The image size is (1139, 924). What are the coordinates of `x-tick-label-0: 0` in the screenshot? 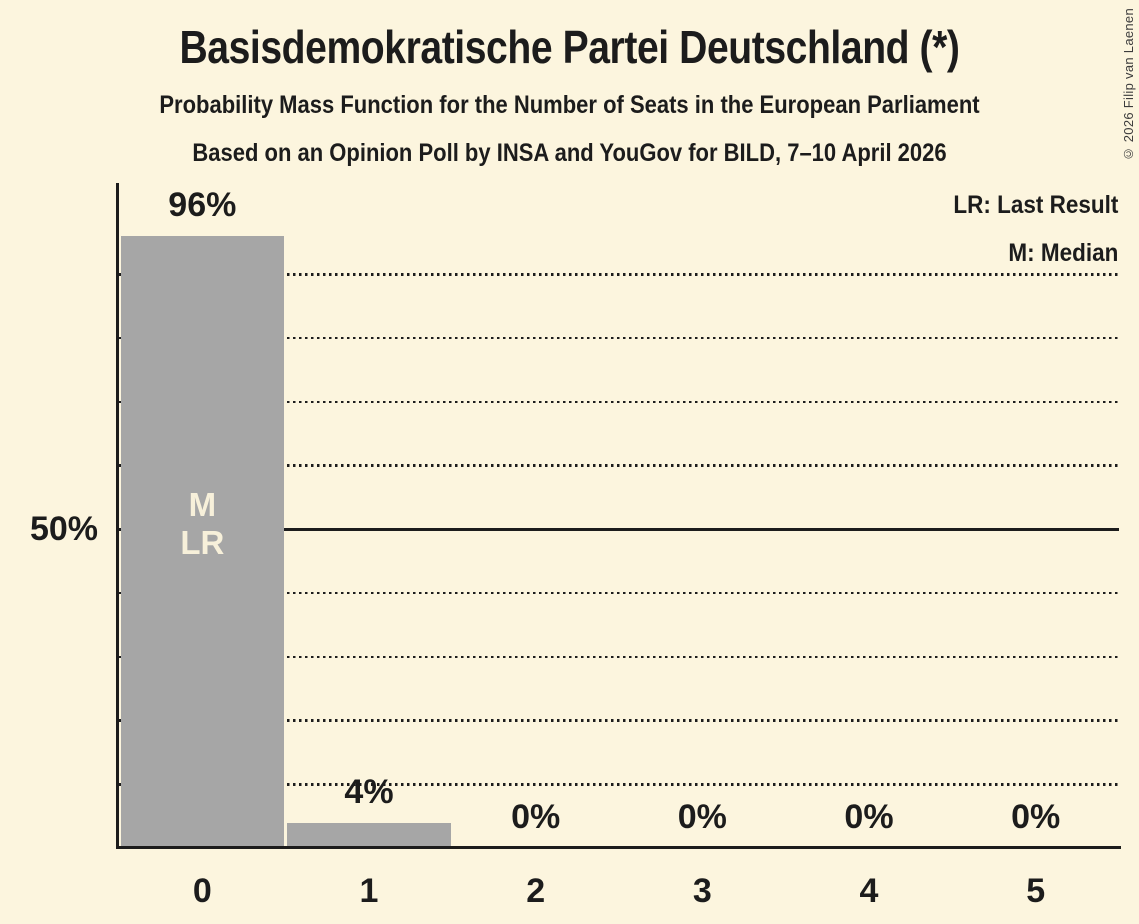 It's located at (202, 891).